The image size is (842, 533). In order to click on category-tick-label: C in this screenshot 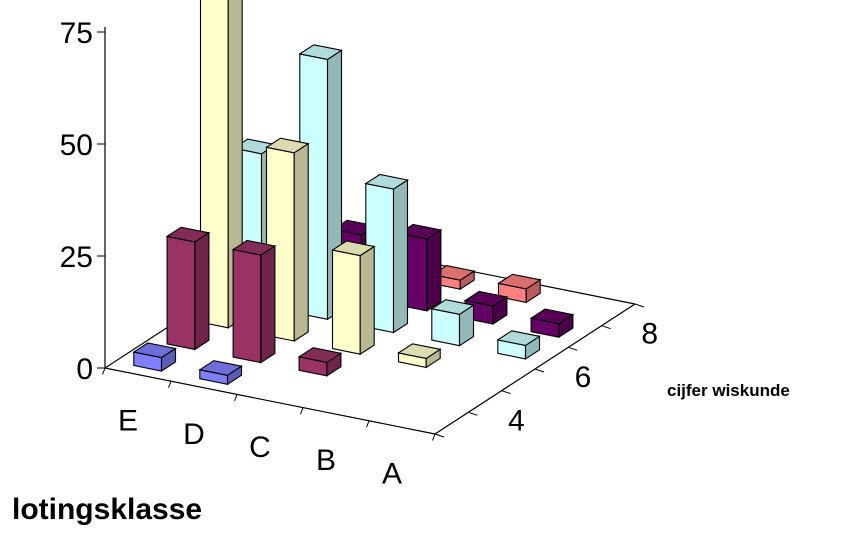, I will do `click(260, 447)`.